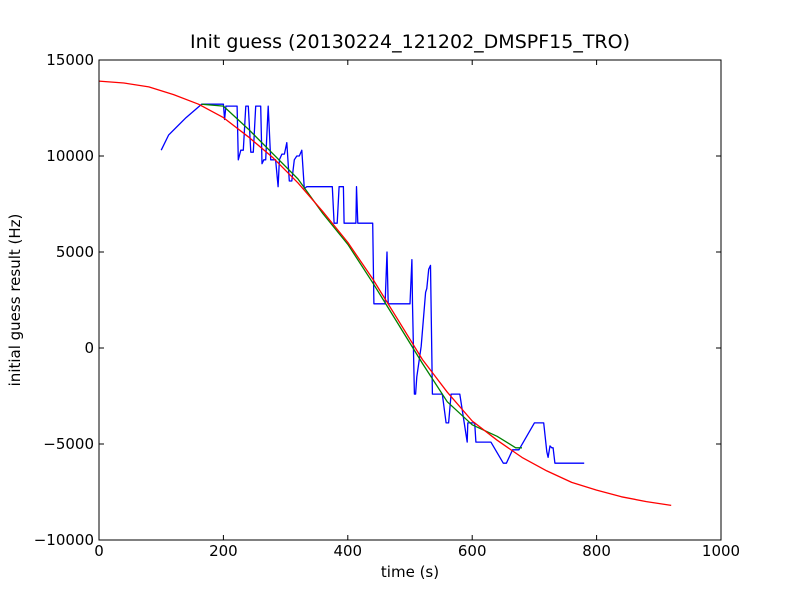 The image size is (800, 600). What do you see at coordinates (347, 551) in the screenshot?
I see `x-tick-label: 400` at bounding box center [347, 551].